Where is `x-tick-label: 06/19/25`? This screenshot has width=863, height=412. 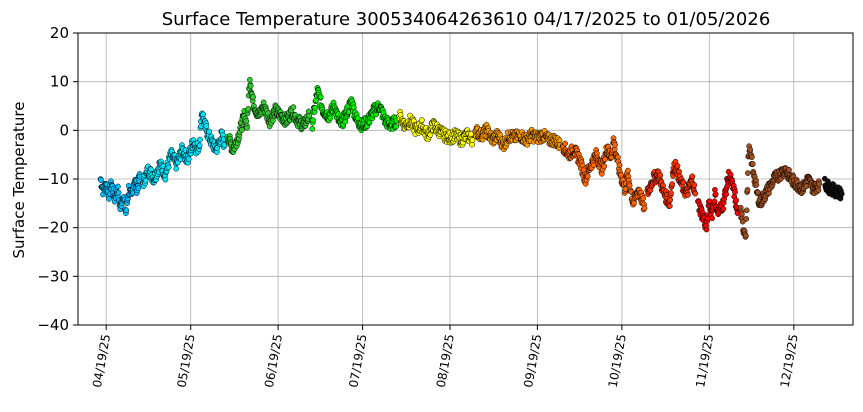 x-tick-label: 06/19/25 is located at coordinates (273, 361).